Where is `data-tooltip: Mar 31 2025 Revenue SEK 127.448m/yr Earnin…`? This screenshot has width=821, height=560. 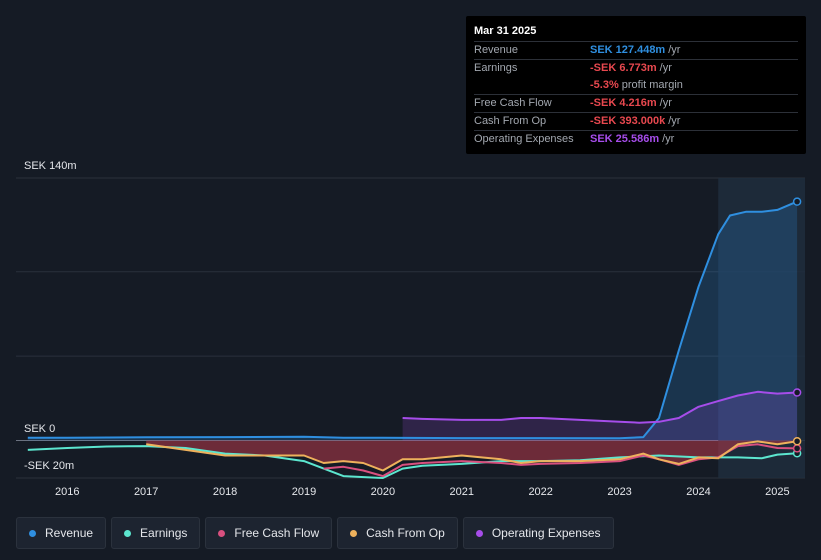 data-tooltip: Mar 31 2025 Revenue SEK 127.448m/yr Earnin… is located at coordinates (636, 85).